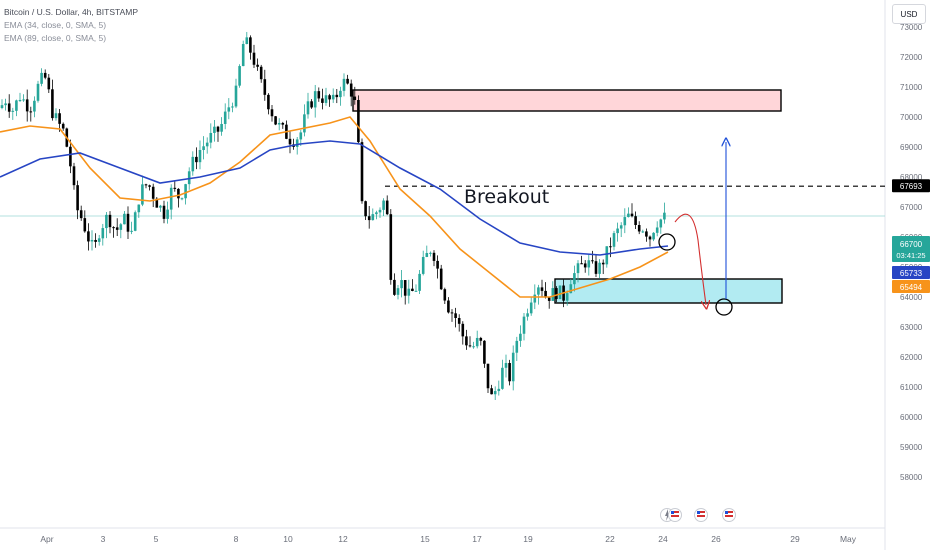  What do you see at coordinates (55, 38) in the screenshot?
I see `legend-ema89: EMA (89, close, 0, SMA, 5)` at bounding box center [55, 38].